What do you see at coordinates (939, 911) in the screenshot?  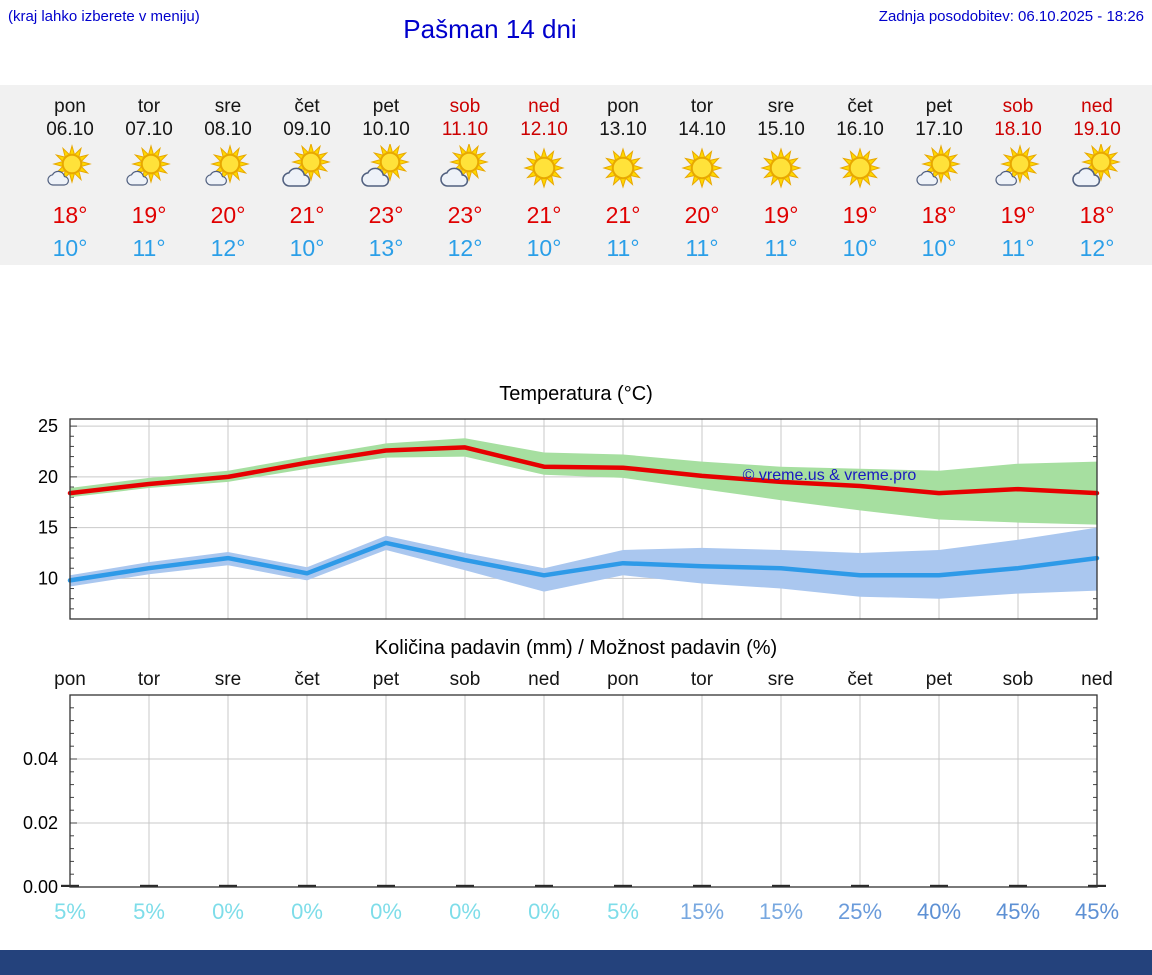 I see `precip-probability: 40%` at bounding box center [939, 911].